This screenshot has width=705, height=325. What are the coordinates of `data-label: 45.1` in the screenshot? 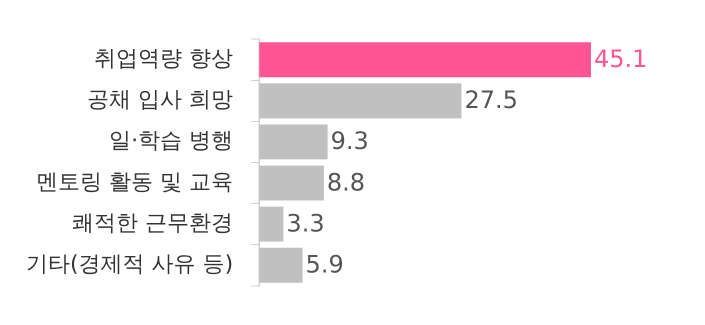 It's located at (621, 58).